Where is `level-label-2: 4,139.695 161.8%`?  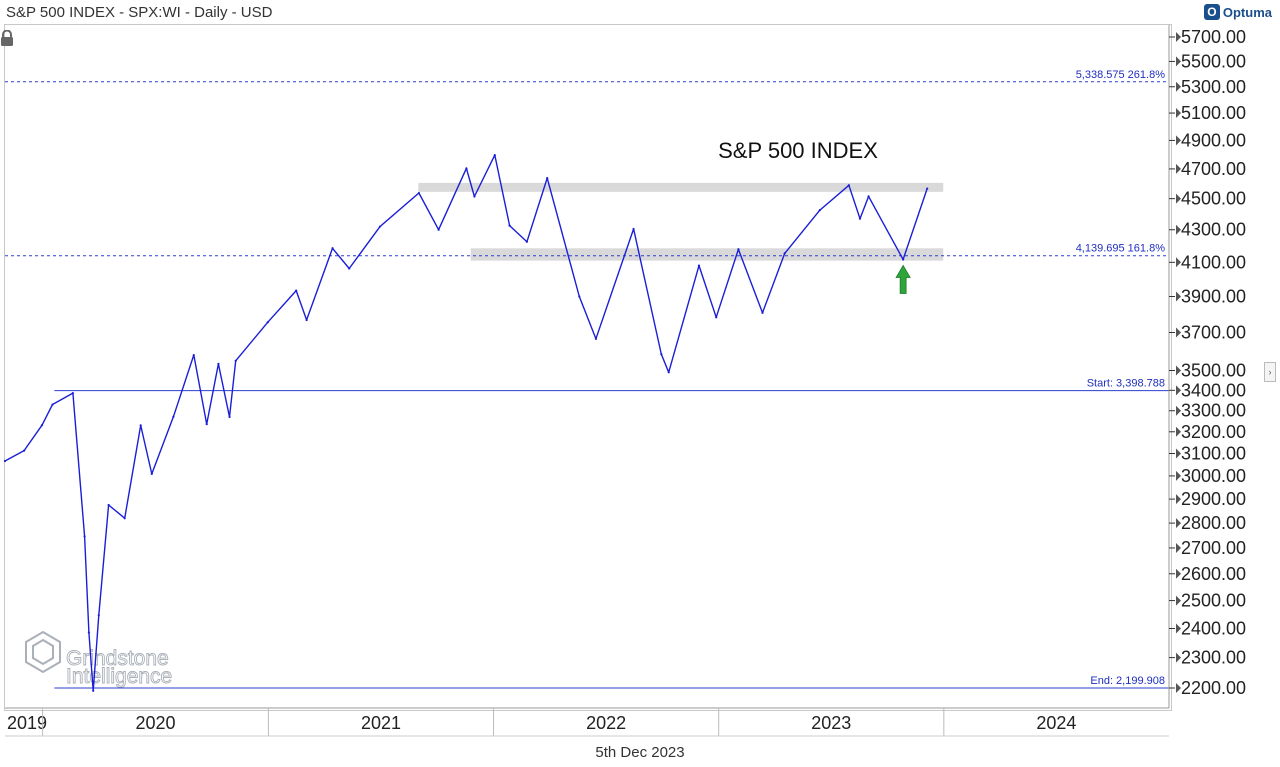 level-label-2: 4,139.695 161.8% is located at coordinates (1121, 249).